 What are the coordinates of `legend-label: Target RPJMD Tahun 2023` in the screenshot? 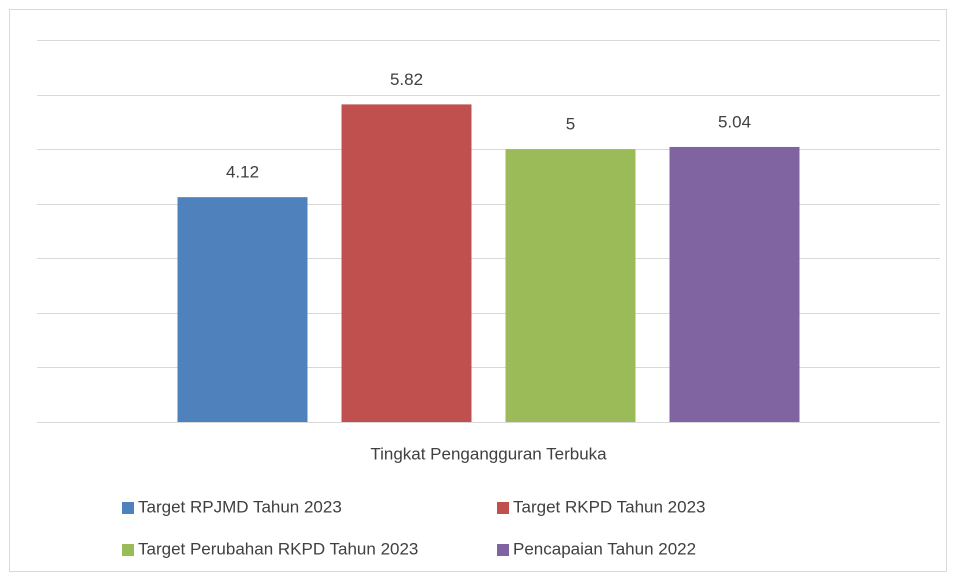 It's located at (240, 506).